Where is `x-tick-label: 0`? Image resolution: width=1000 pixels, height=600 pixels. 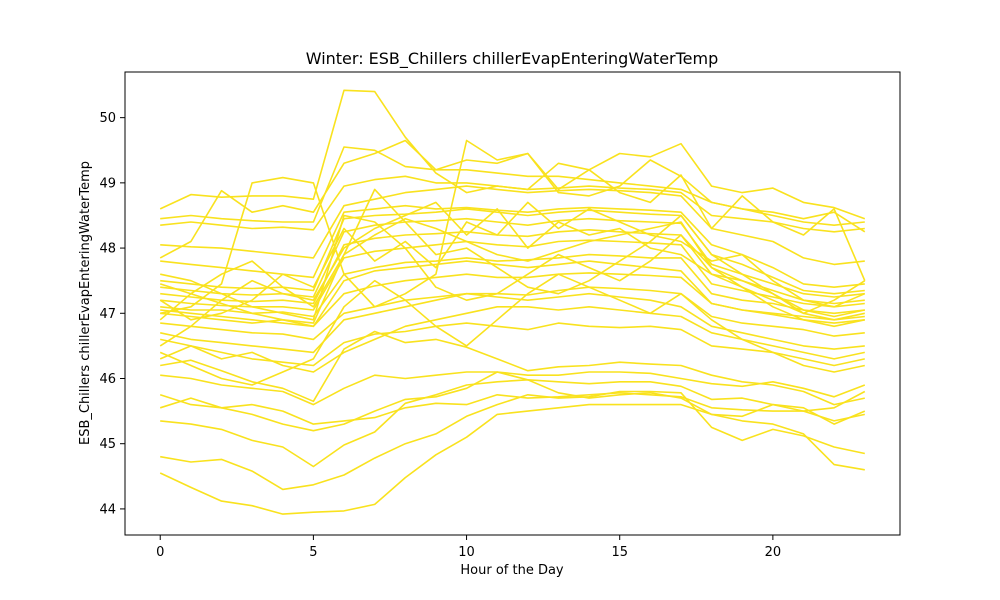
x-tick-label: 0 is located at coordinates (160, 552).